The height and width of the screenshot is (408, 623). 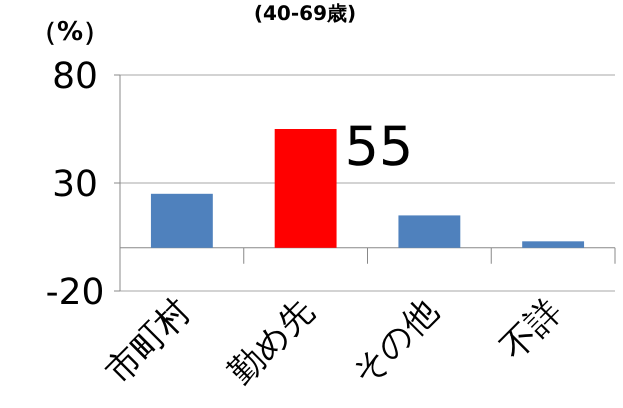 I want to click on y-tick-label: -20, so click(x=75, y=292).